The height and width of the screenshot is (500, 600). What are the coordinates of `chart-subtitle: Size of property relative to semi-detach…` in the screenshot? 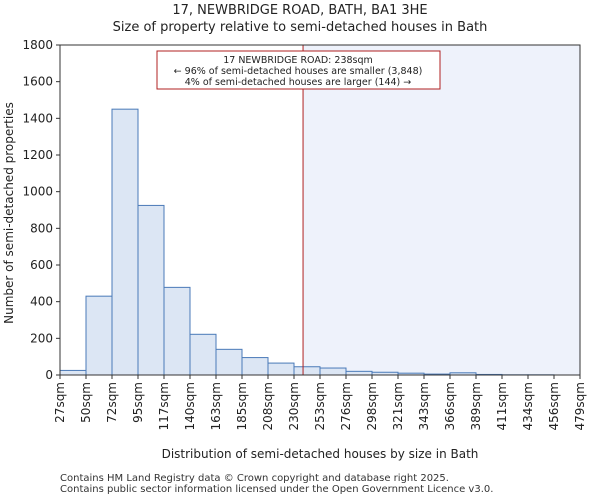 It's located at (300, 27).